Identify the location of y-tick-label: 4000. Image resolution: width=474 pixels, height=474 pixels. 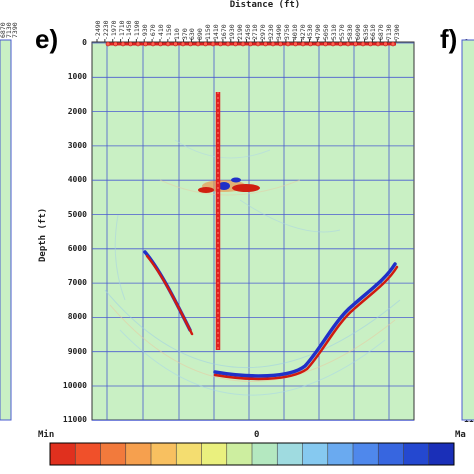
(77, 180).